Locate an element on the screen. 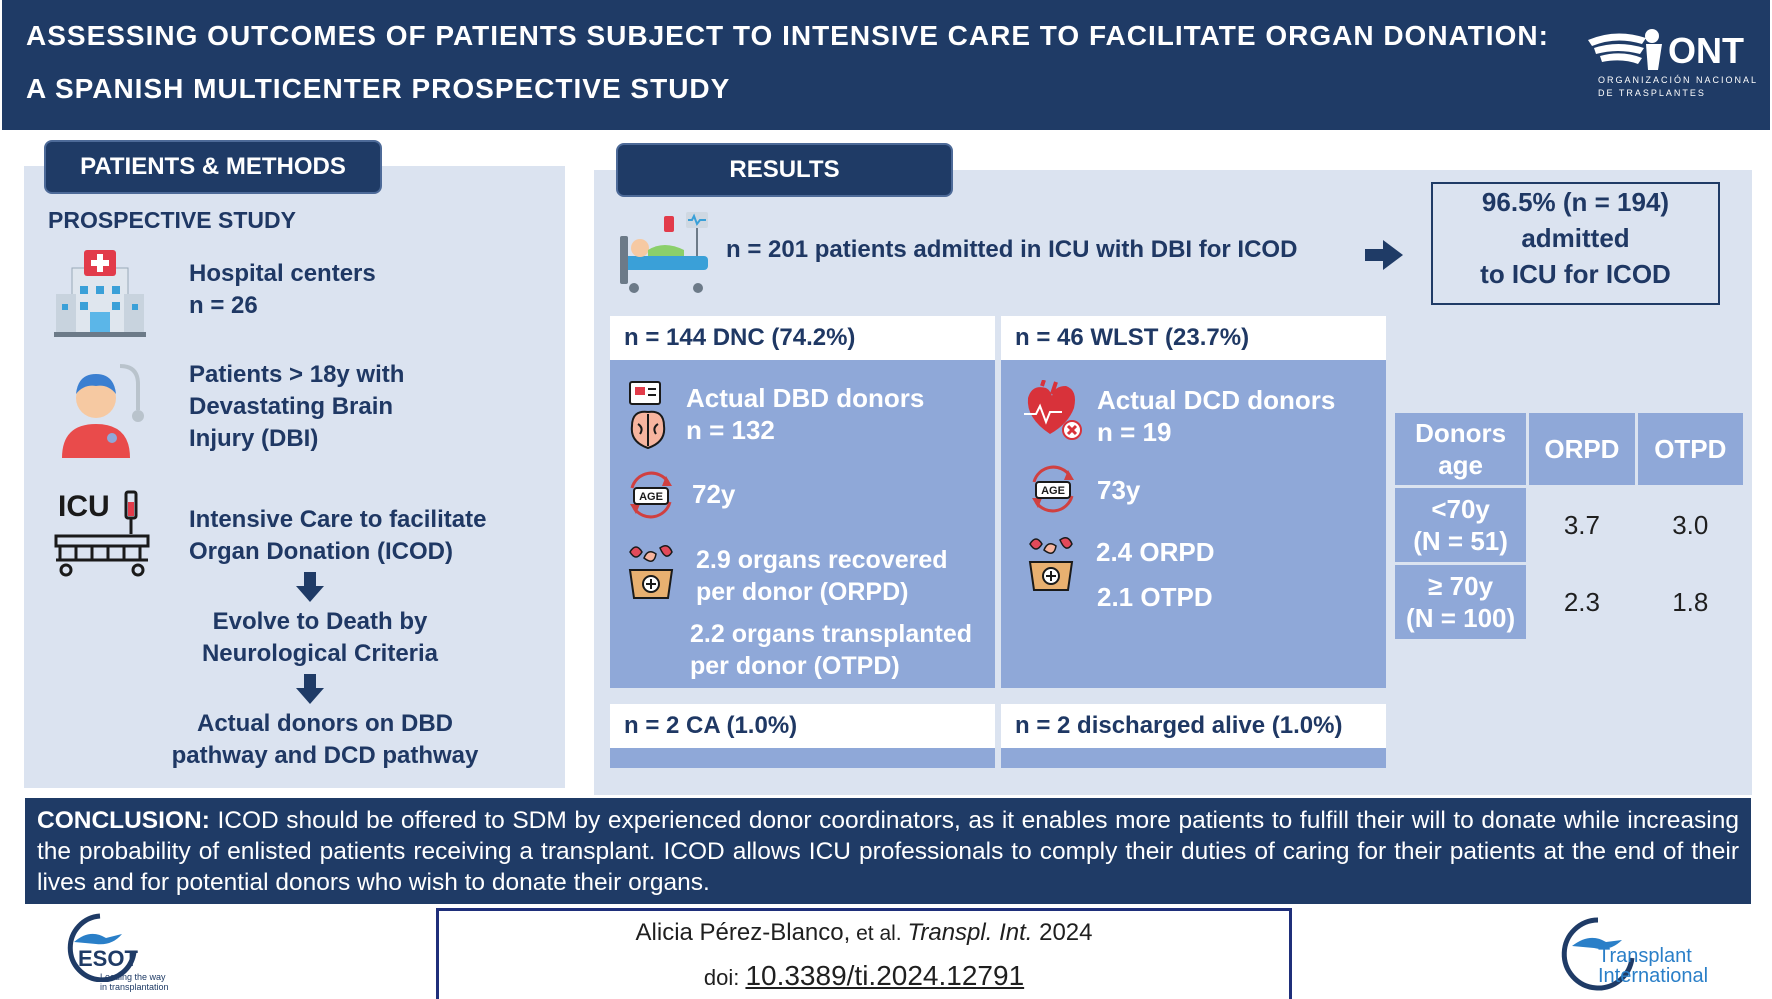 This screenshot has width=1772, height=999. evolve-line-1: Evolve to Death by is located at coordinates (320, 621).